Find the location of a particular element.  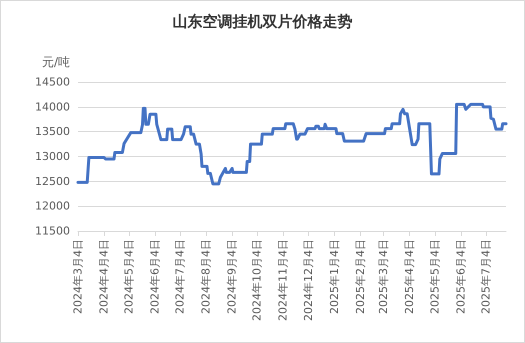

y-tick-label: 13500 is located at coordinates (52, 131).